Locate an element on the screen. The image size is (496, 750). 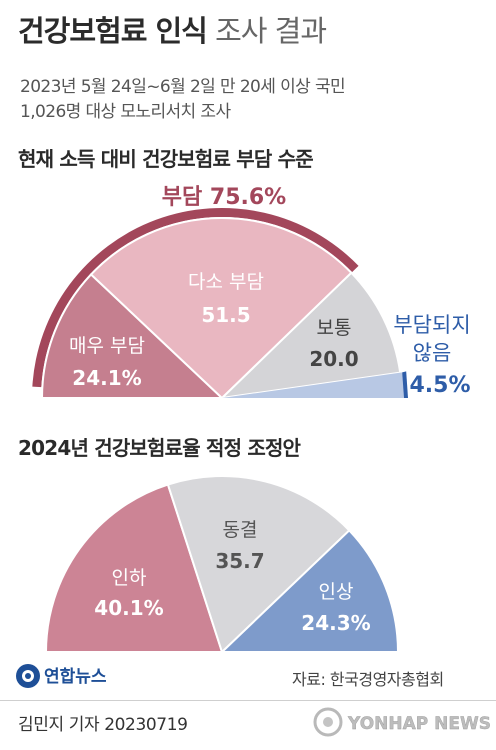
slice-2-name: 보통 is located at coordinates (334, 328).